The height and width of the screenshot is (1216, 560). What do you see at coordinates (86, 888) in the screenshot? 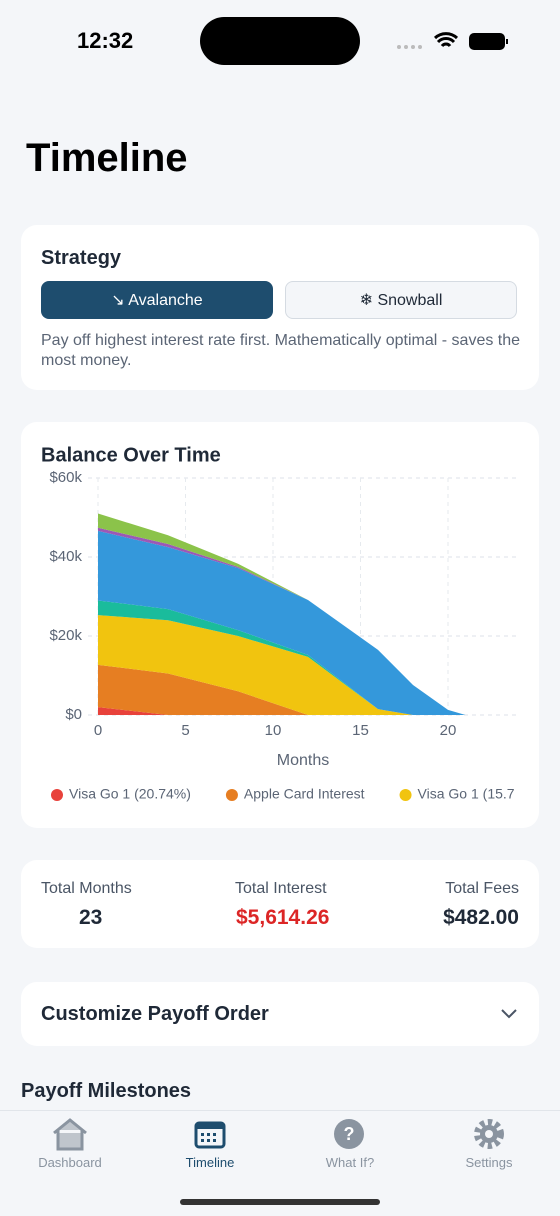
I see `summary-label: Total Months` at bounding box center [86, 888].